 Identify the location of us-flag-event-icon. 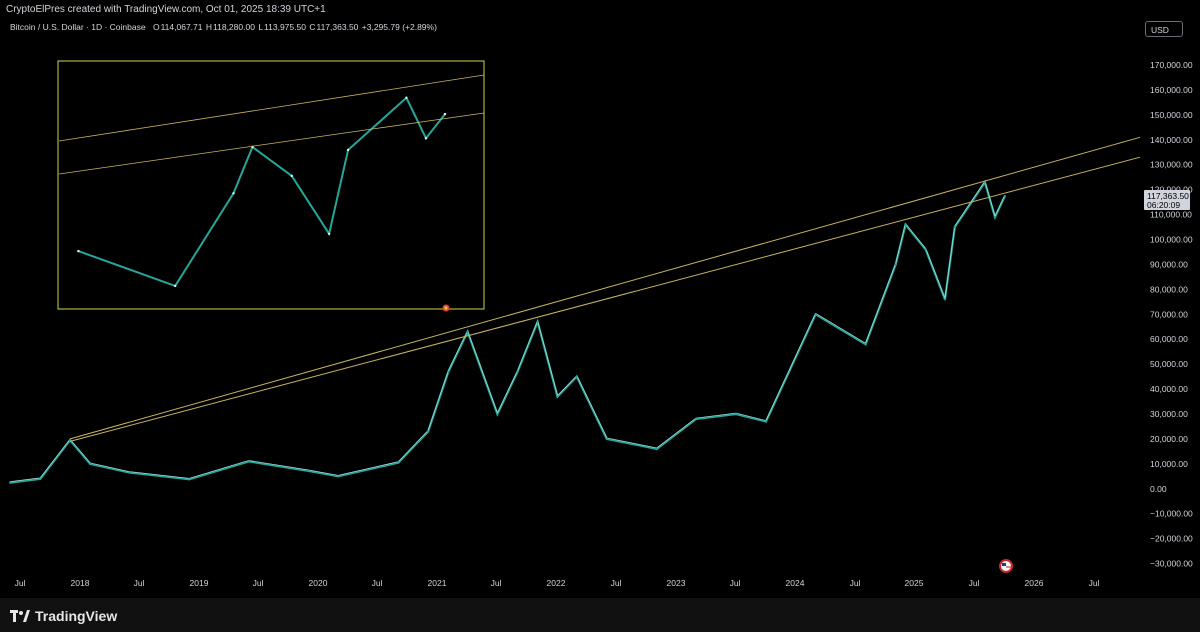
(1006, 566).